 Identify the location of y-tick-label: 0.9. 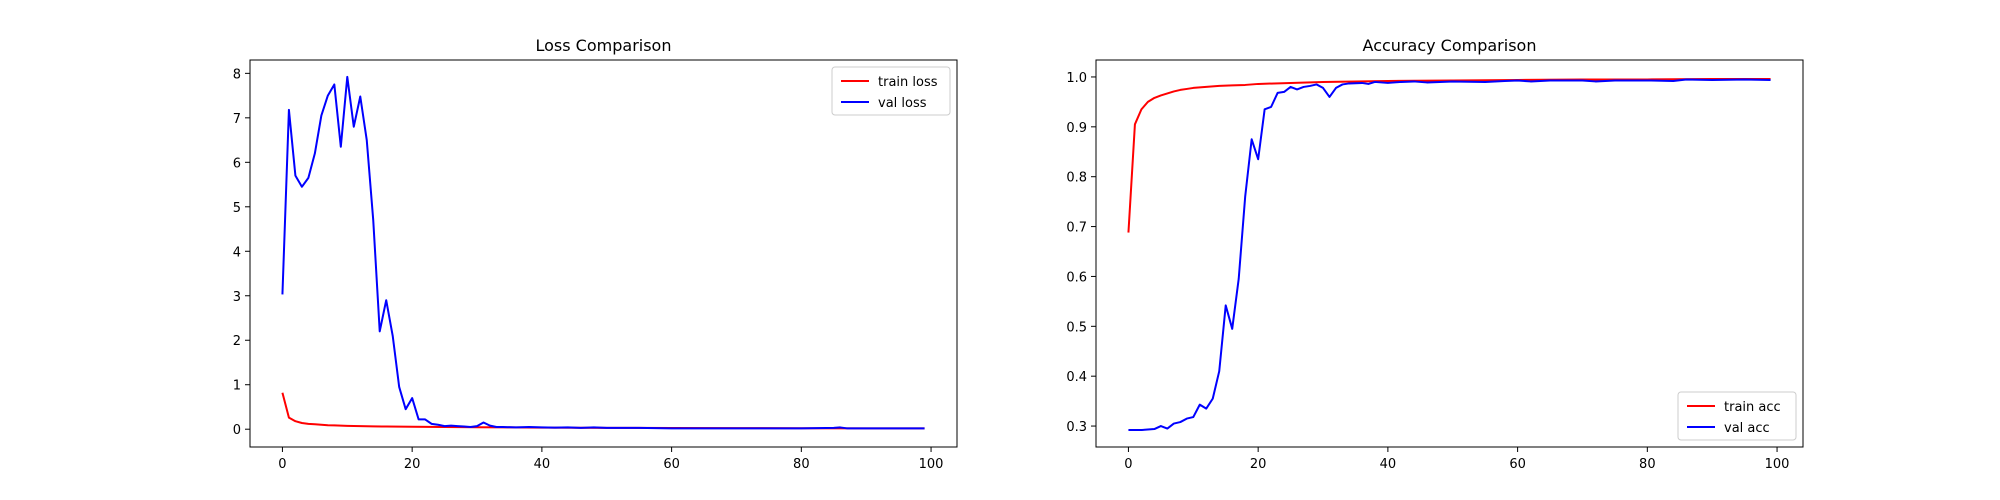
(1076, 128).